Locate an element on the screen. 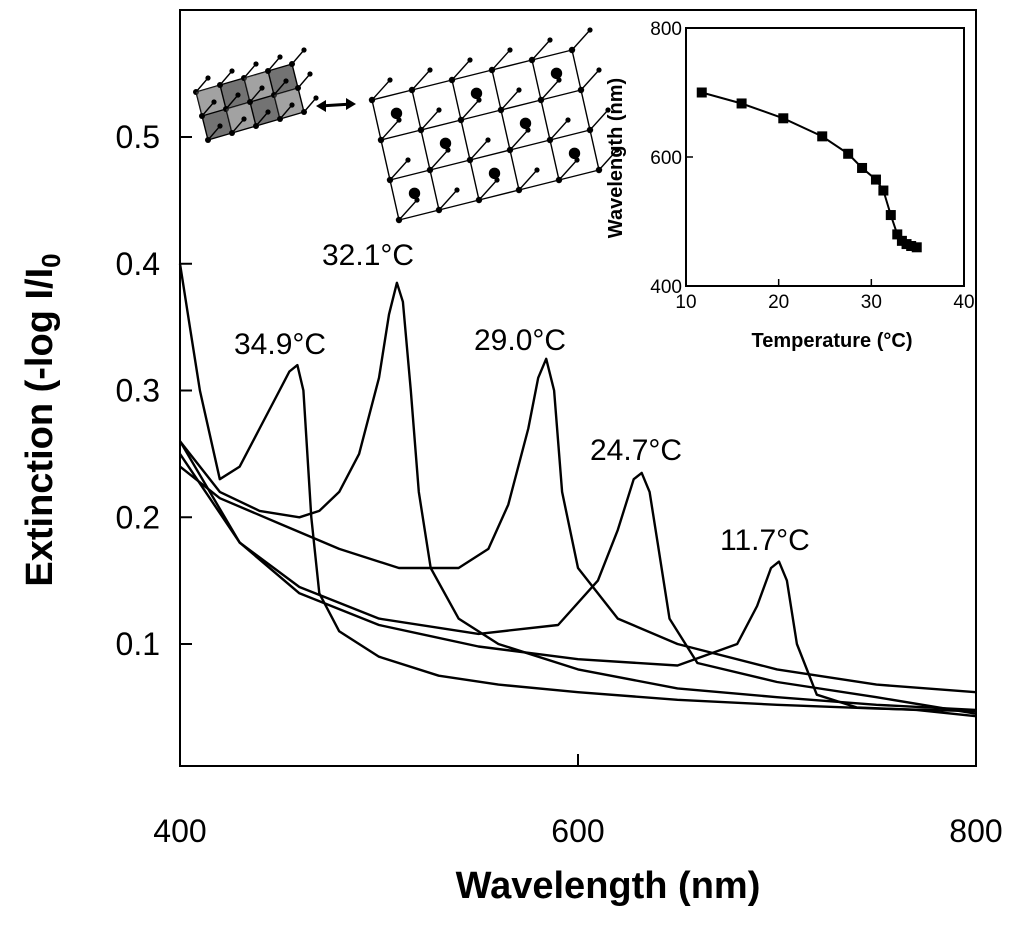 This screenshot has width=1024, height=928. peak-label-11-7: 11.7°C is located at coordinates (765, 540).